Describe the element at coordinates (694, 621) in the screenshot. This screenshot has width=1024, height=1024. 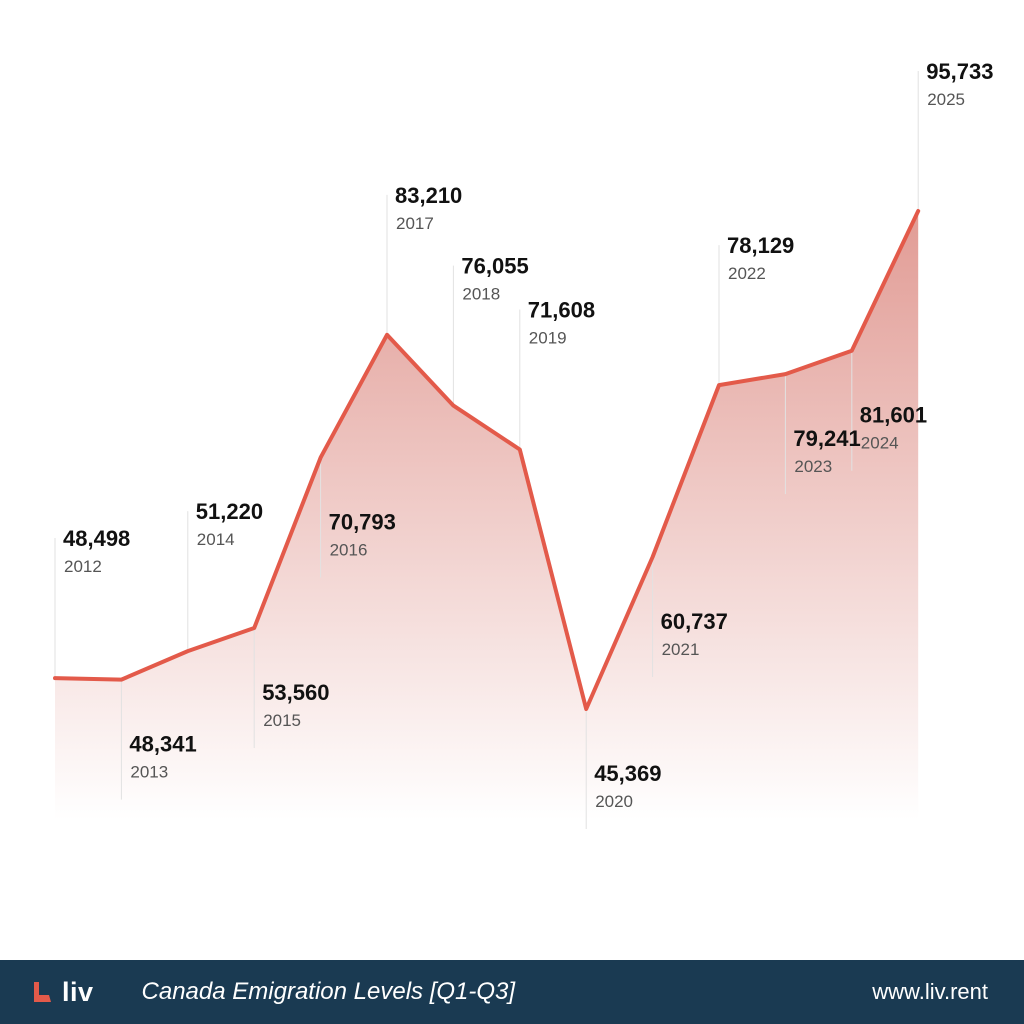
I see `value-label-2021: 60,737` at that location.